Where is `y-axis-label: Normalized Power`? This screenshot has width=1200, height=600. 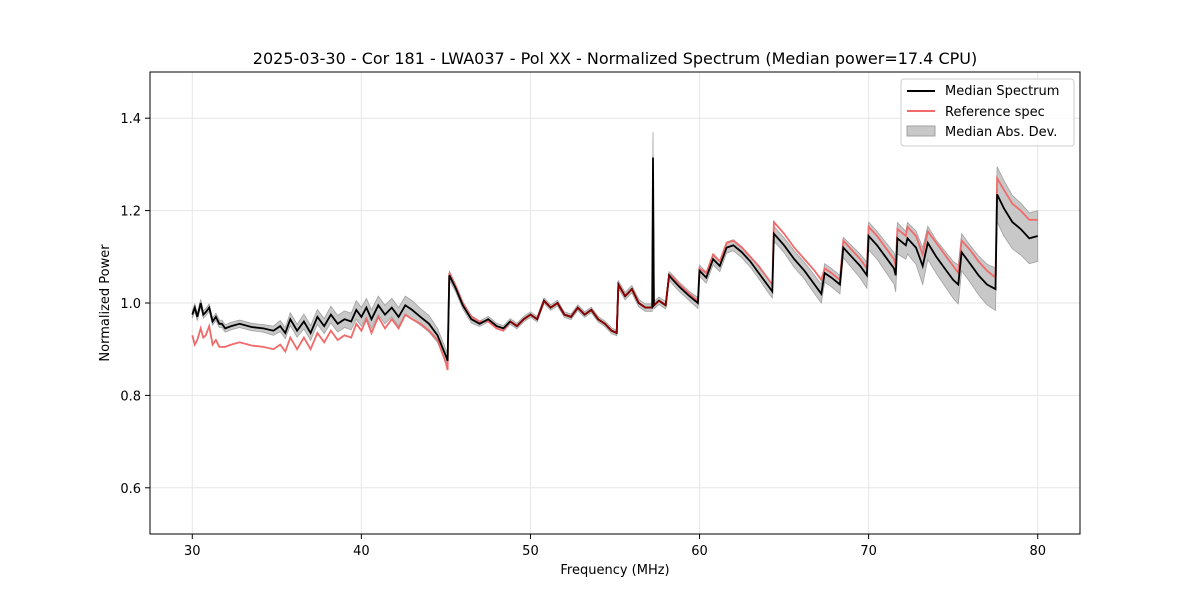 y-axis-label: Normalized Power is located at coordinates (105, 303).